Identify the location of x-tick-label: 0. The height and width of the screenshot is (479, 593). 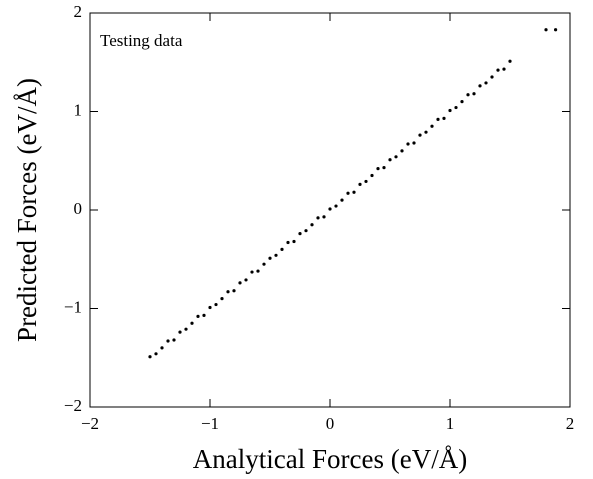
(330, 423).